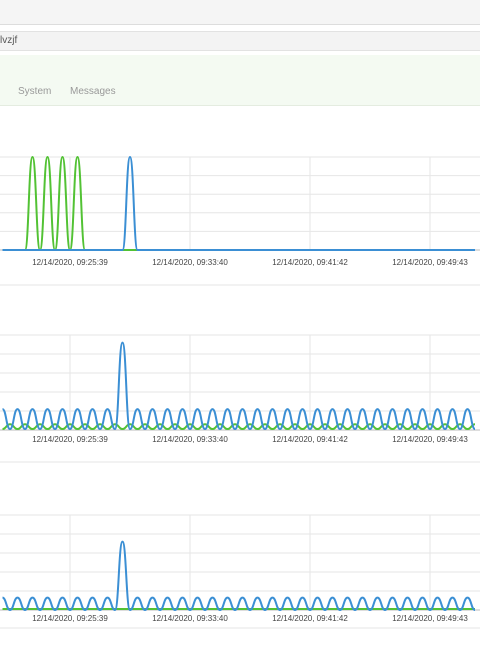 This screenshot has height=650, width=480. What do you see at coordinates (93, 91) in the screenshot?
I see `tab: Messages` at bounding box center [93, 91].